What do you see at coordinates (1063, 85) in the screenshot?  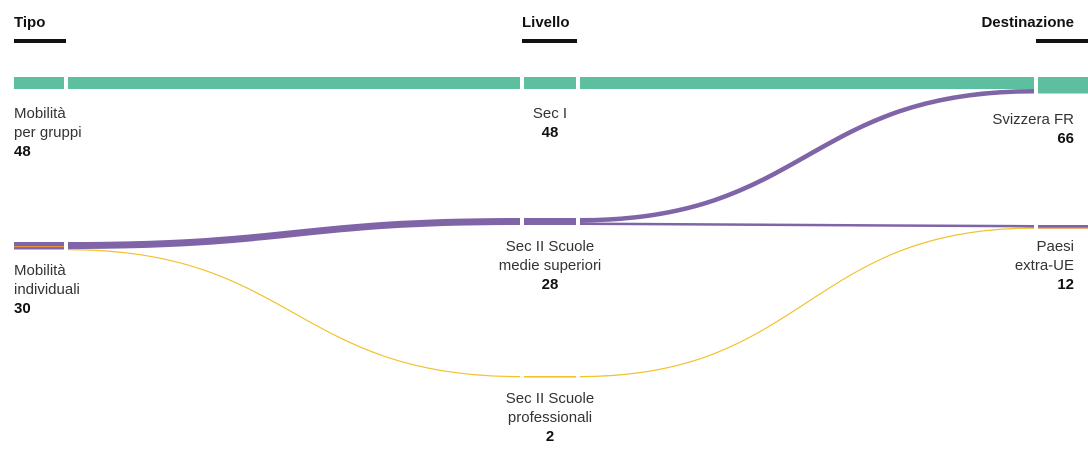 I see `node-ch` at bounding box center [1063, 85].